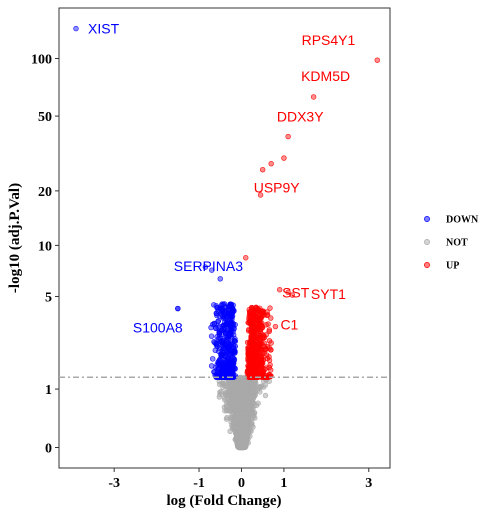  What do you see at coordinates (199, 483) in the screenshot?
I see `x-tick-label: -1` at bounding box center [199, 483].